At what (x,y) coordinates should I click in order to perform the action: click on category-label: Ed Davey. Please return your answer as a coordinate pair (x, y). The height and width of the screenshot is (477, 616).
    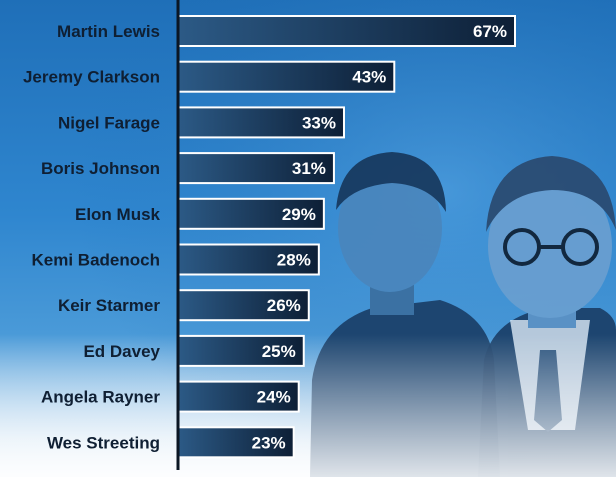
    Looking at the image, I should click on (121, 351).